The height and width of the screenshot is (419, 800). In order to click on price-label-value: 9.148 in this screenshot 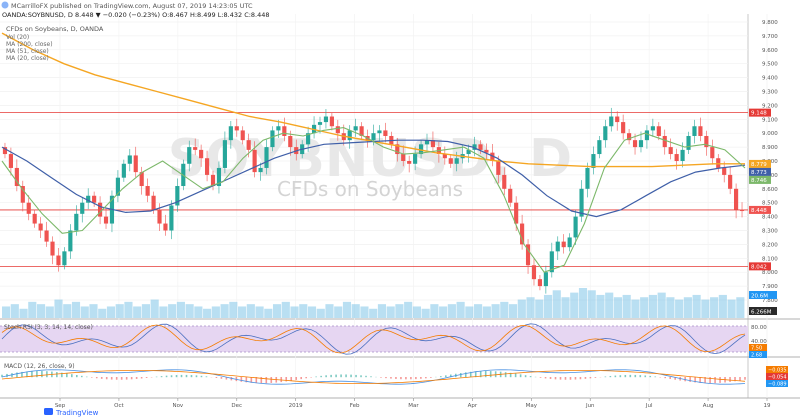, I will do `click(759, 114)`.